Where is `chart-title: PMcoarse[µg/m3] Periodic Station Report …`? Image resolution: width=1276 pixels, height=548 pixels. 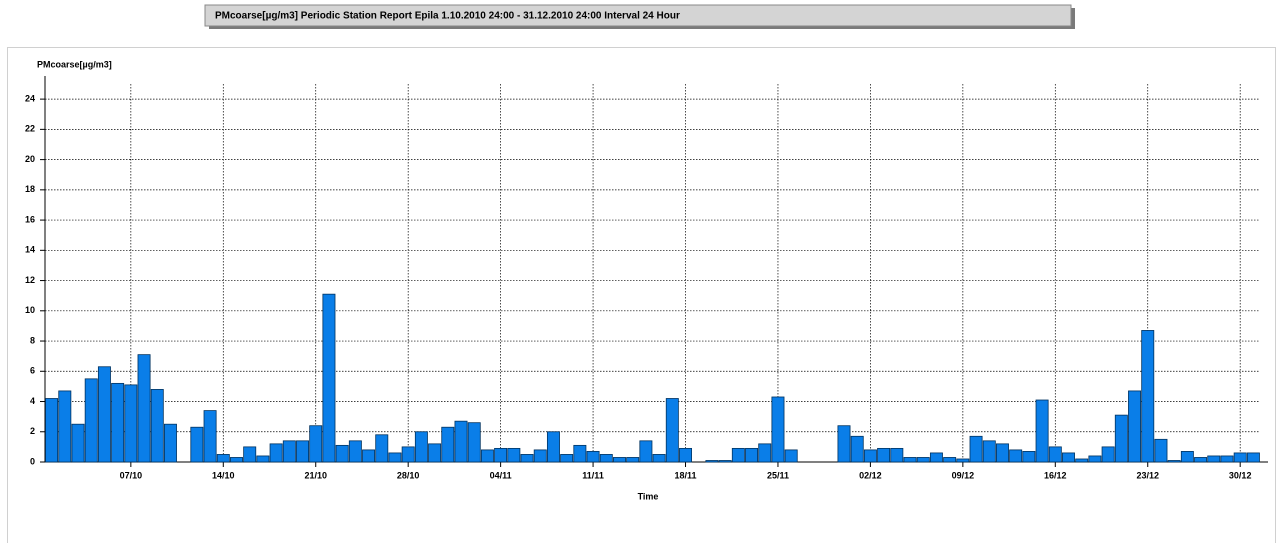
chart-title: PMcoarse[µg/m3] Periodic Station Report … is located at coordinates (447, 16).